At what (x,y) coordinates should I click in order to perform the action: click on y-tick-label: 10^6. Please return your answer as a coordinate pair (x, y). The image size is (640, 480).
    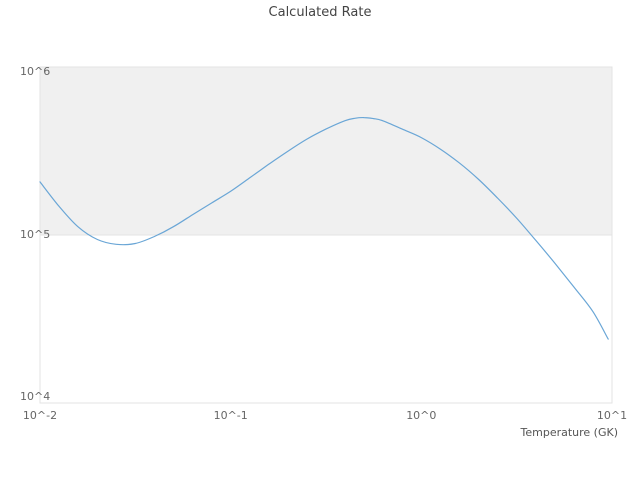
    Looking at the image, I should click on (35, 71).